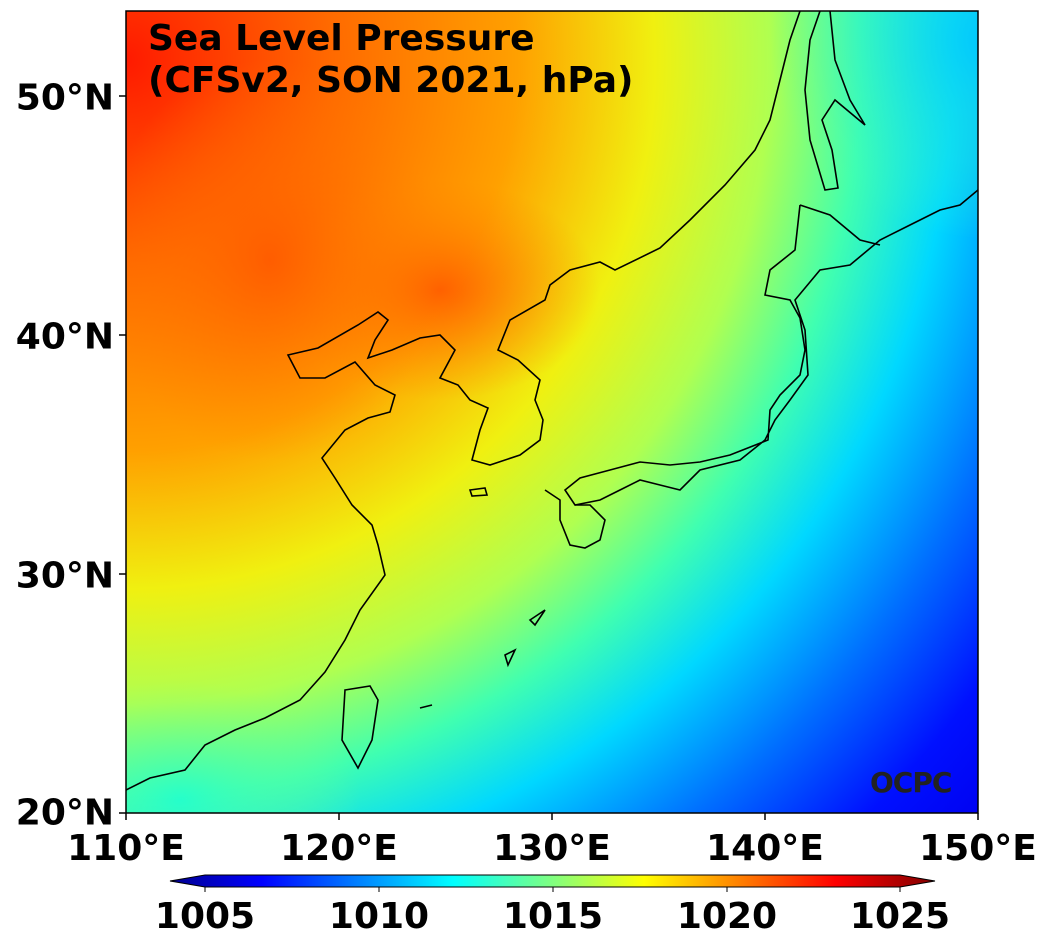 This screenshot has width=1052, height=952. I want to click on colorbar-body, so click(552, 881).